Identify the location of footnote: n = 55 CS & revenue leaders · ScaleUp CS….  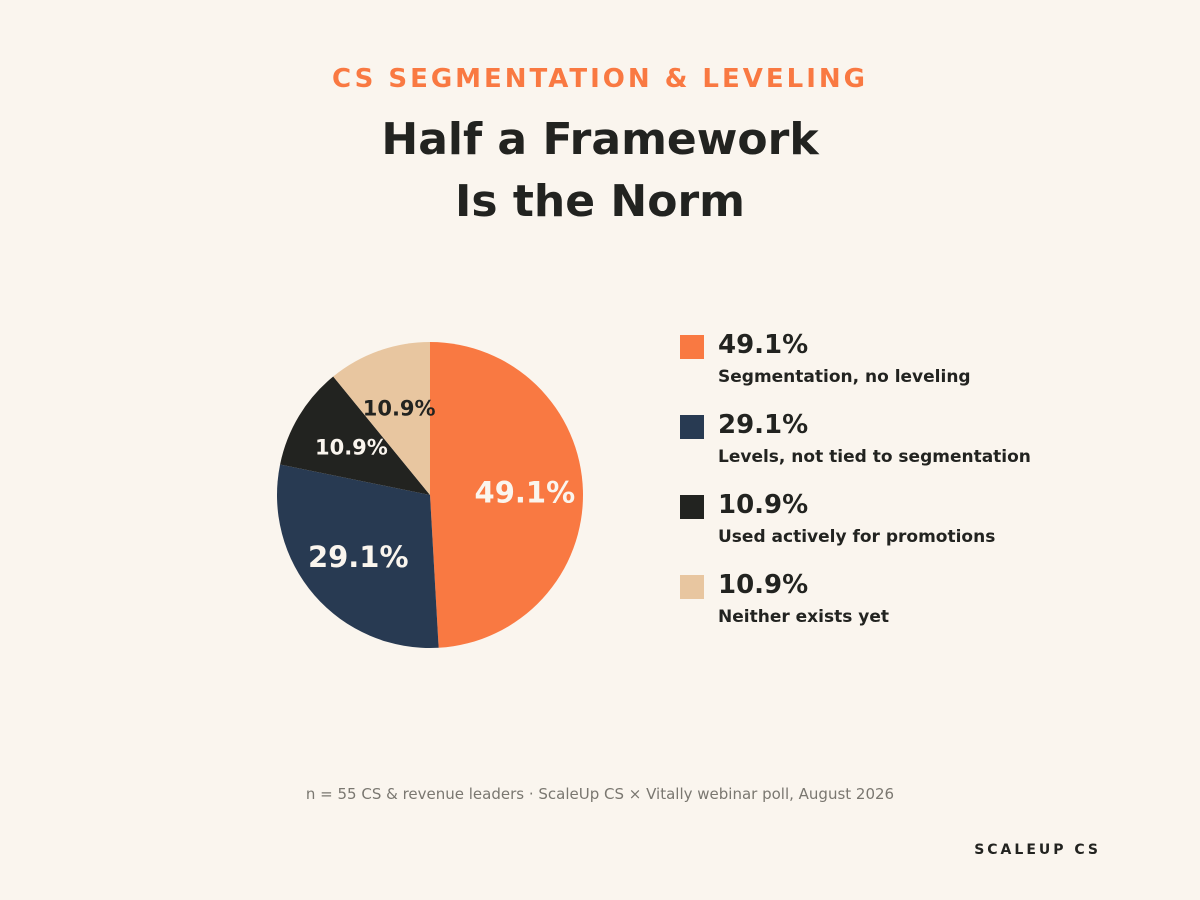
(600, 794).